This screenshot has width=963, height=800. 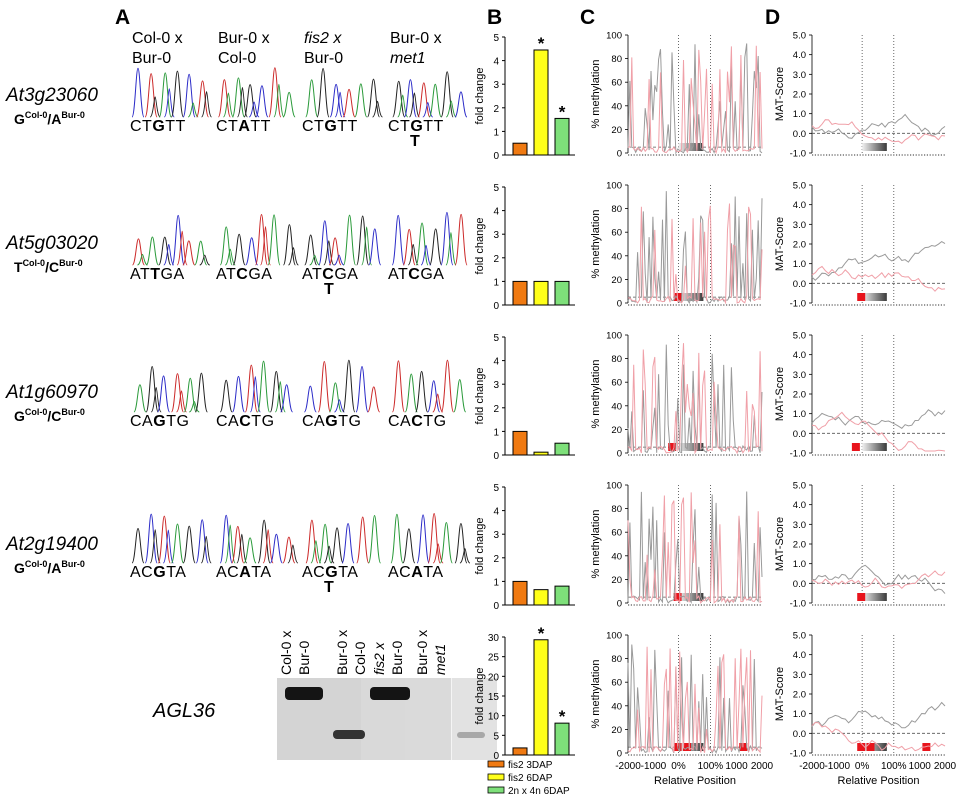 I want to click on snp-b: C, so click(x=54, y=267).